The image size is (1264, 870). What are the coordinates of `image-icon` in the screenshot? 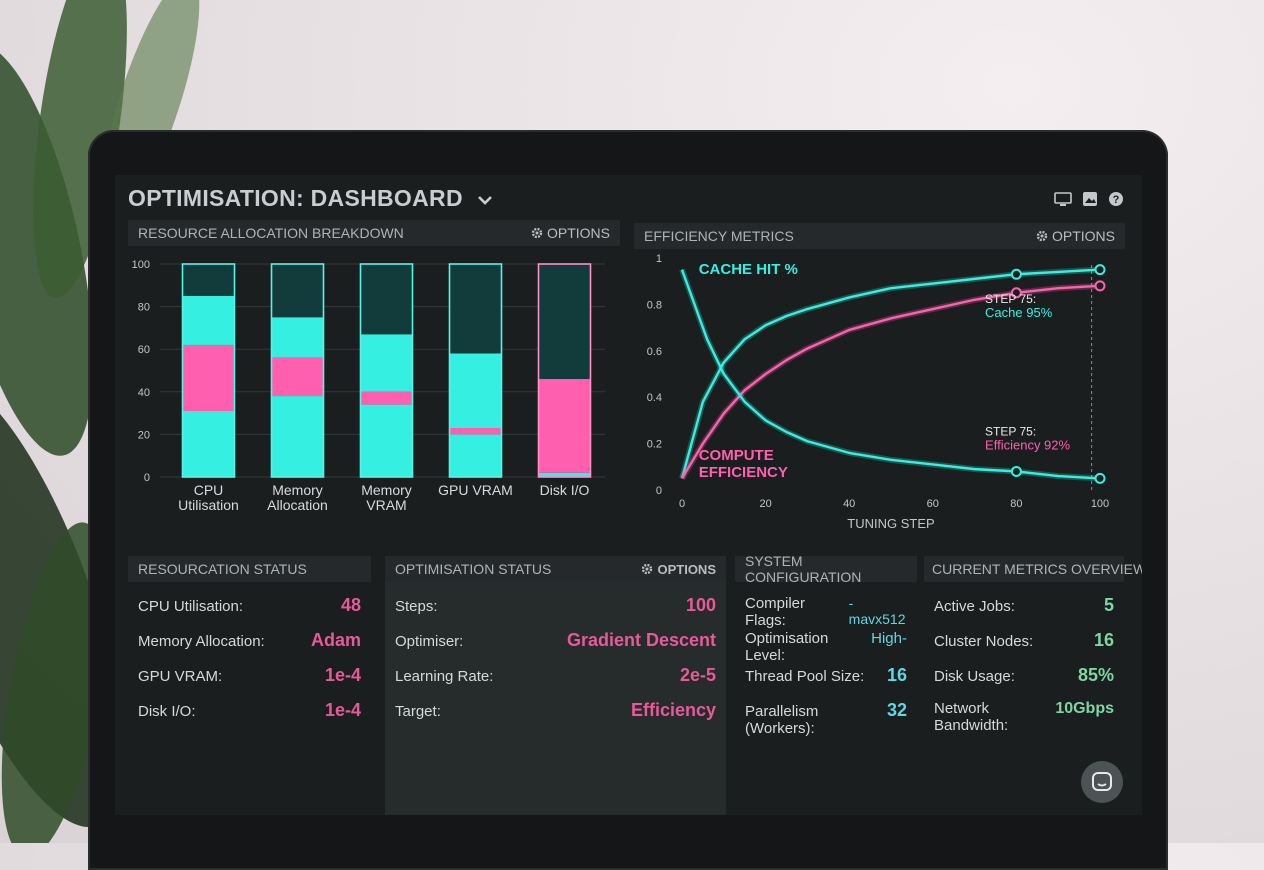 It's located at (1090, 199).